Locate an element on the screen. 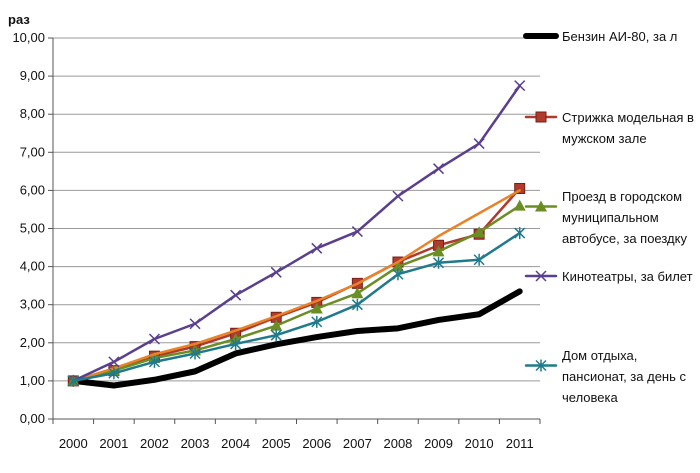 The height and width of the screenshot is (473, 700). x-tick-label: 2010 is located at coordinates (479, 443).